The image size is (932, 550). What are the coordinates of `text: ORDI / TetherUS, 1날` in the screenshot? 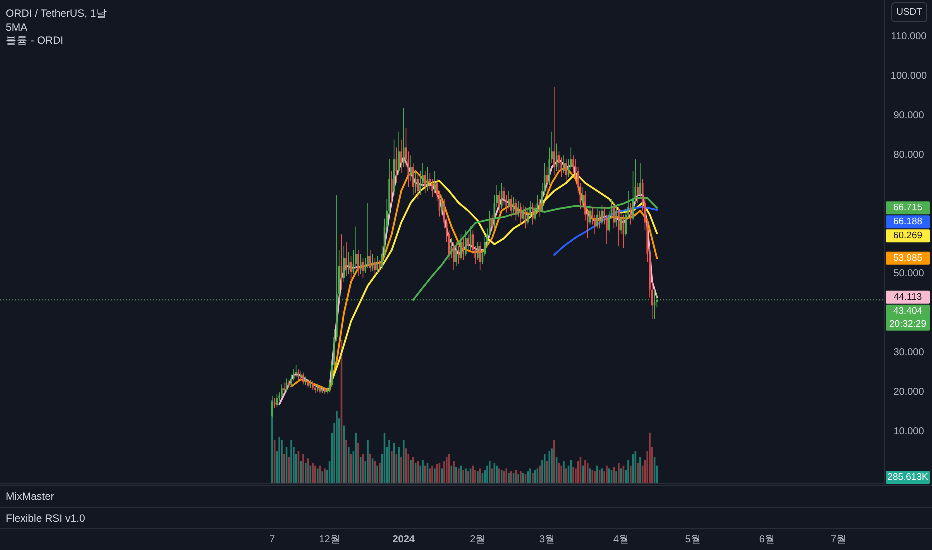 It's located at (57, 14).